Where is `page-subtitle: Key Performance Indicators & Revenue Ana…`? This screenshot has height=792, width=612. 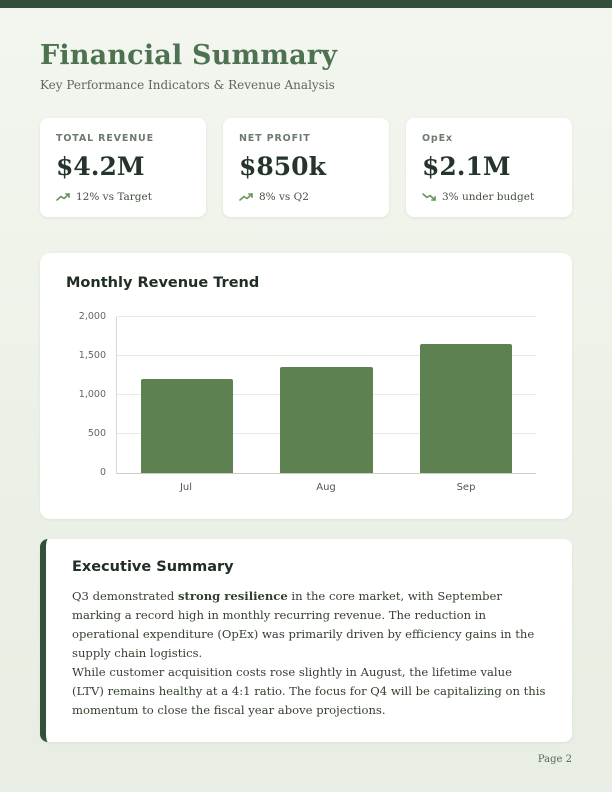 page-subtitle: Key Performance Indicators & Revenue Ana… is located at coordinates (187, 85).